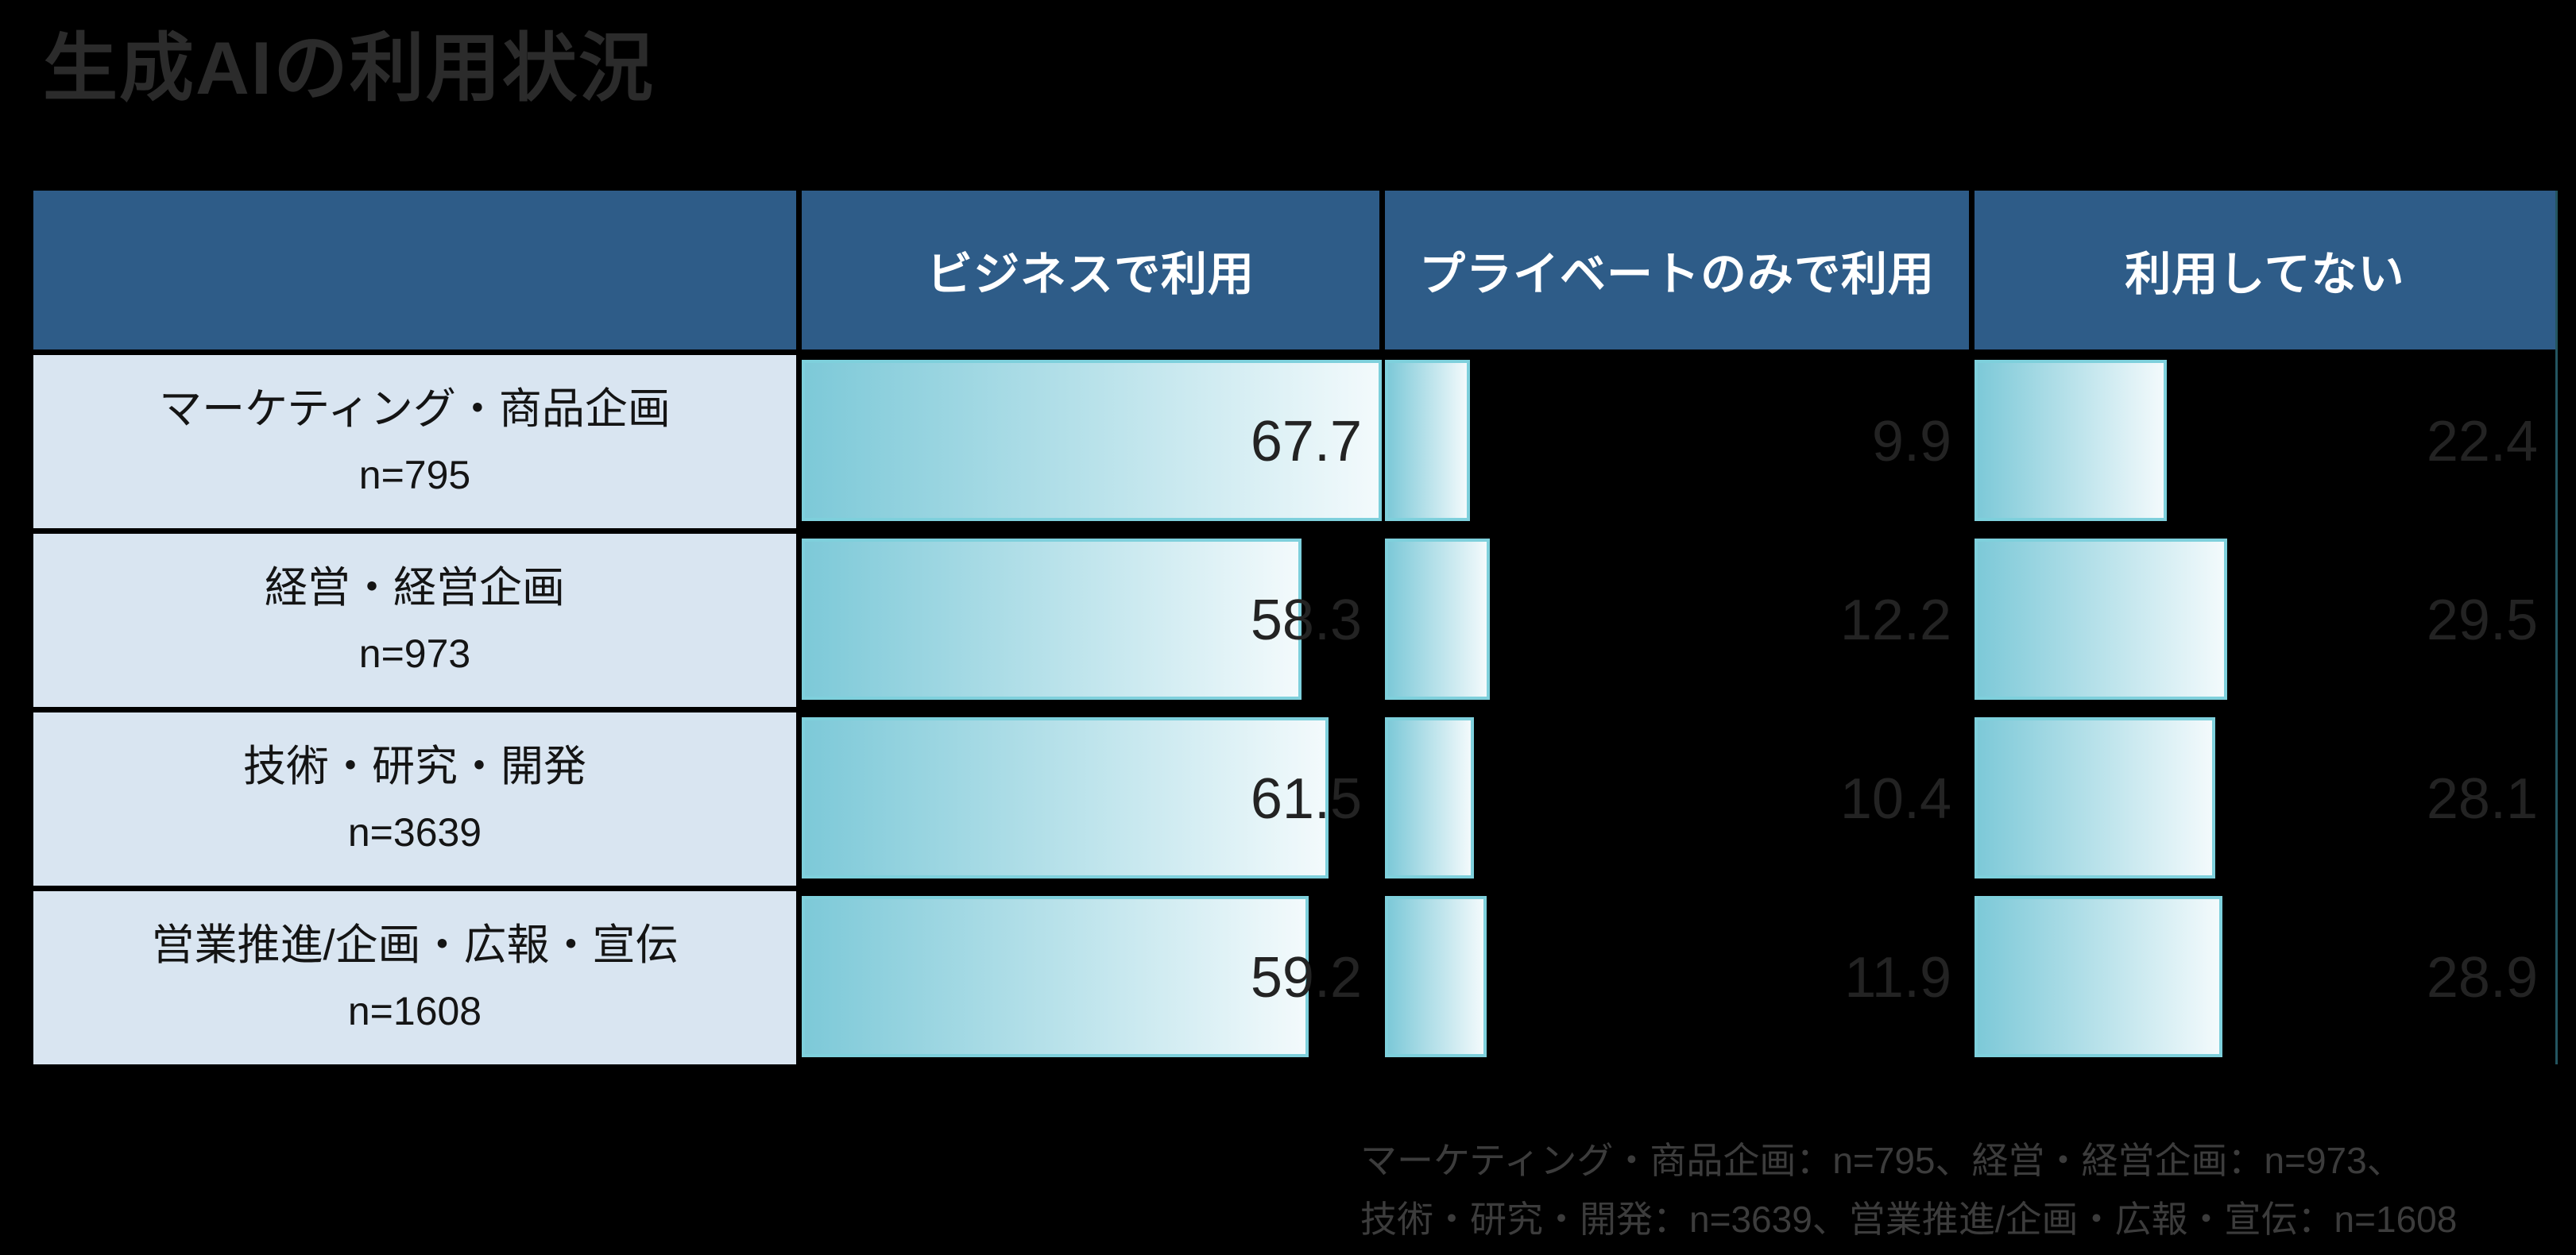  What do you see at coordinates (2556, 627) in the screenshot?
I see `plot-right-border-line` at bounding box center [2556, 627].